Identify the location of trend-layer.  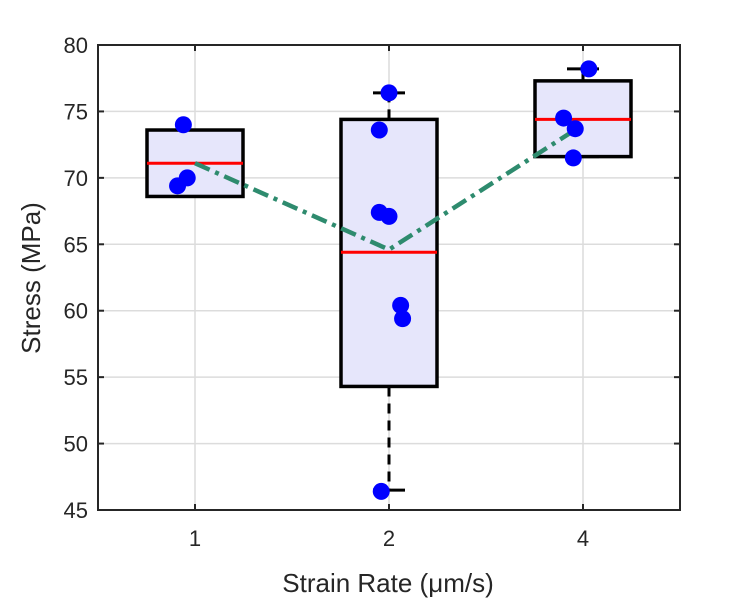
(389, 187).